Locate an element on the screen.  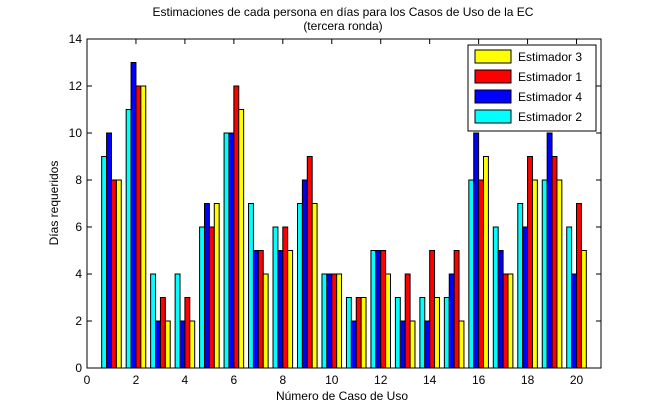
legend-label: Estimador 3 is located at coordinates (550, 57).